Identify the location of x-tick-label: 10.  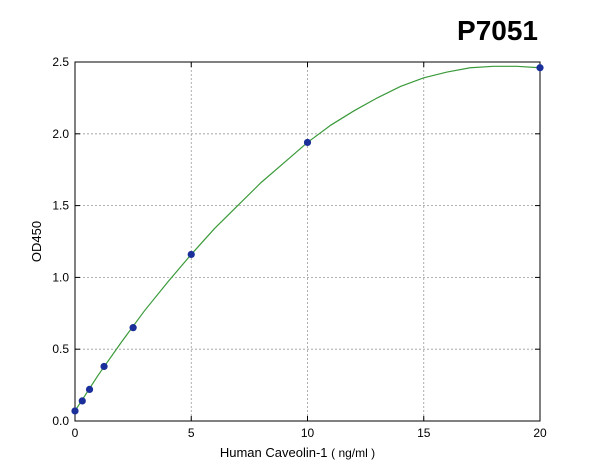
(308, 433).